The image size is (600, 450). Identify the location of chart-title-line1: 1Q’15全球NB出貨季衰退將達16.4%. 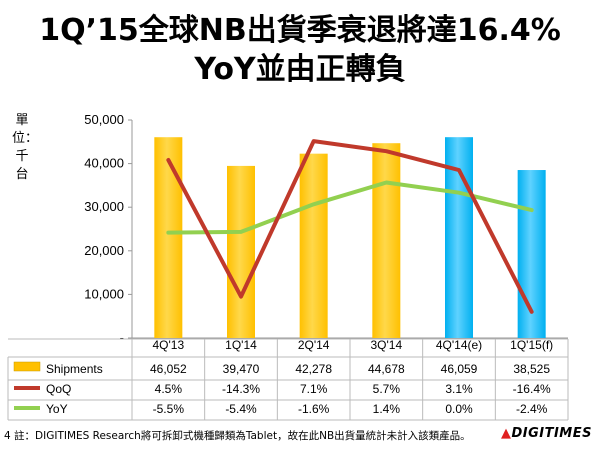
(300, 30).